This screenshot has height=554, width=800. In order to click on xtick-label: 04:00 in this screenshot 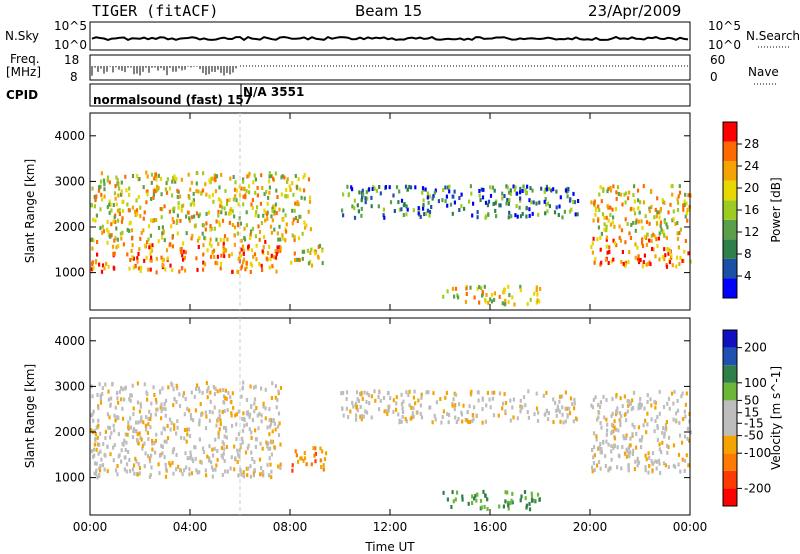, I will do `click(190, 527)`.